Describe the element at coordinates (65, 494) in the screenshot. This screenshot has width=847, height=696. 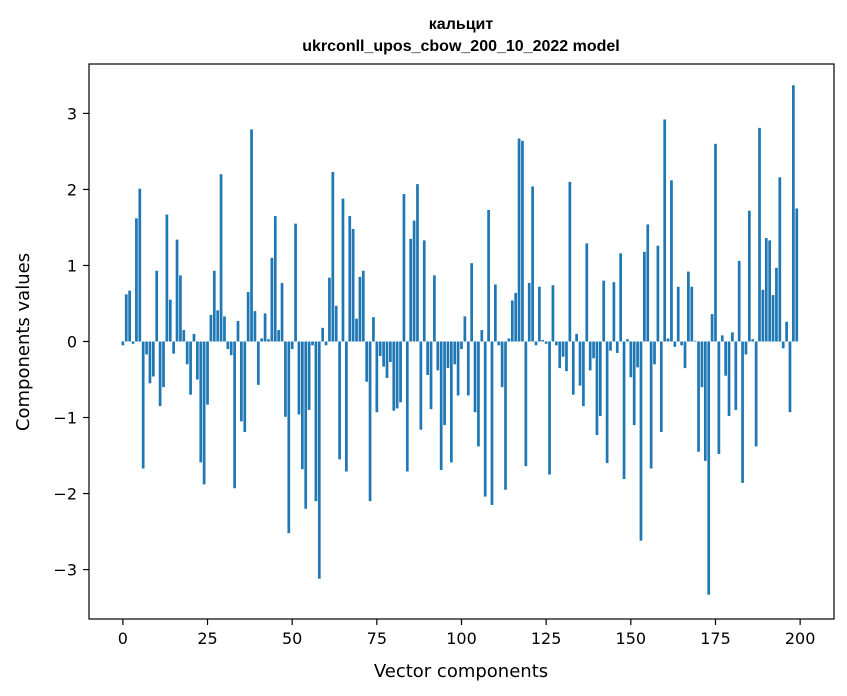
I see `y-tick-label: −2` at that location.